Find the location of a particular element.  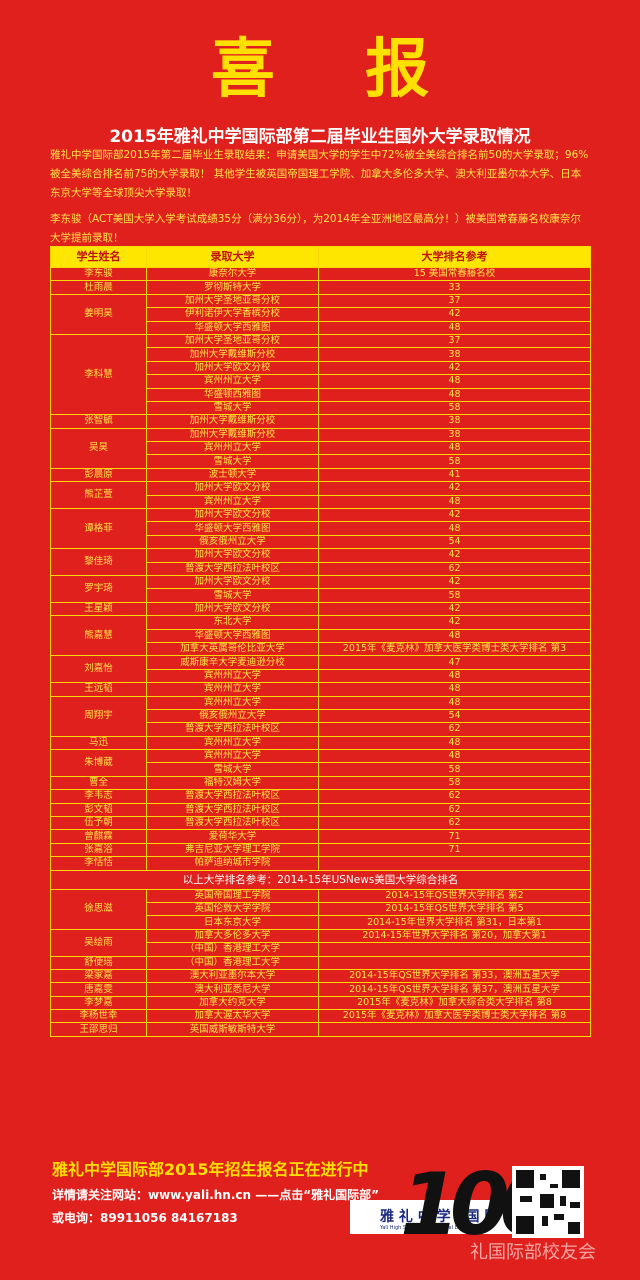

university-name: 华盛顿西雅图 is located at coordinates (232, 394).